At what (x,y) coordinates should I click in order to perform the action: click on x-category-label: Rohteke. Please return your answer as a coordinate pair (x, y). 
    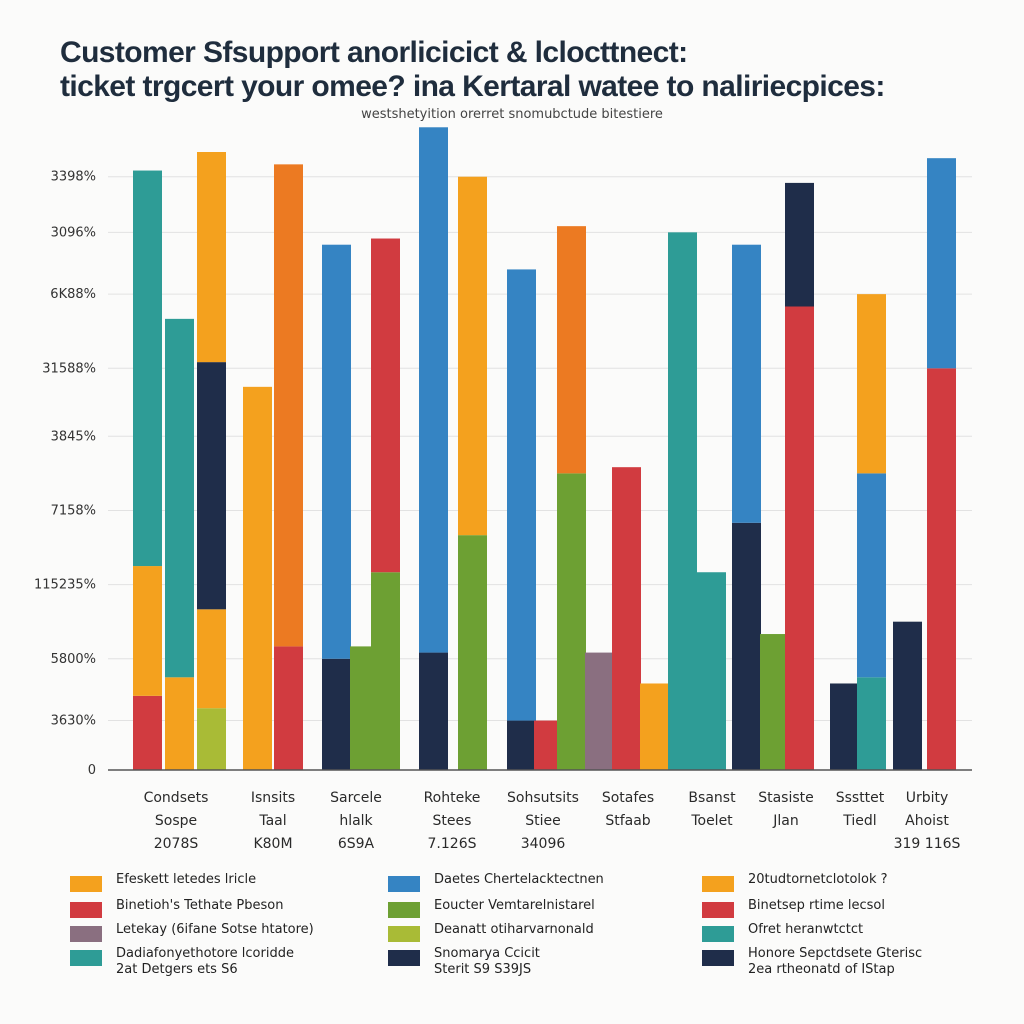
    Looking at the image, I should click on (452, 798).